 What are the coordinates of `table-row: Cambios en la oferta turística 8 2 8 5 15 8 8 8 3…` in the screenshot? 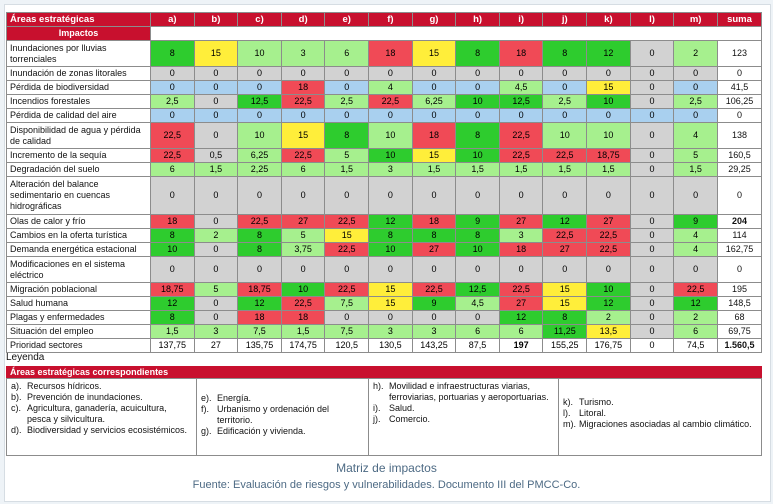 It's located at (384, 235).